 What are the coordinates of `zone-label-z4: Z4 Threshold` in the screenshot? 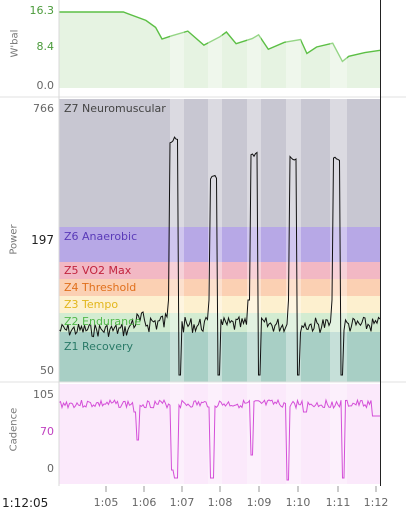 It's located at (100, 287).